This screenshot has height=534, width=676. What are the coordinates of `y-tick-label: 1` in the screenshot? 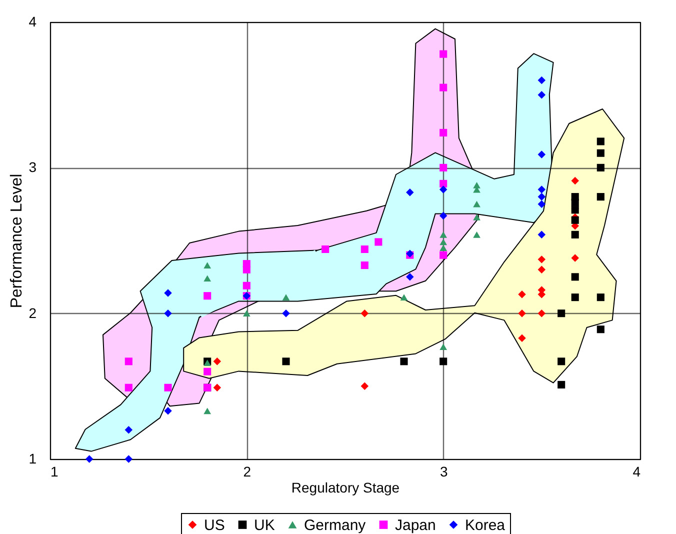 It's located at (32, 458).